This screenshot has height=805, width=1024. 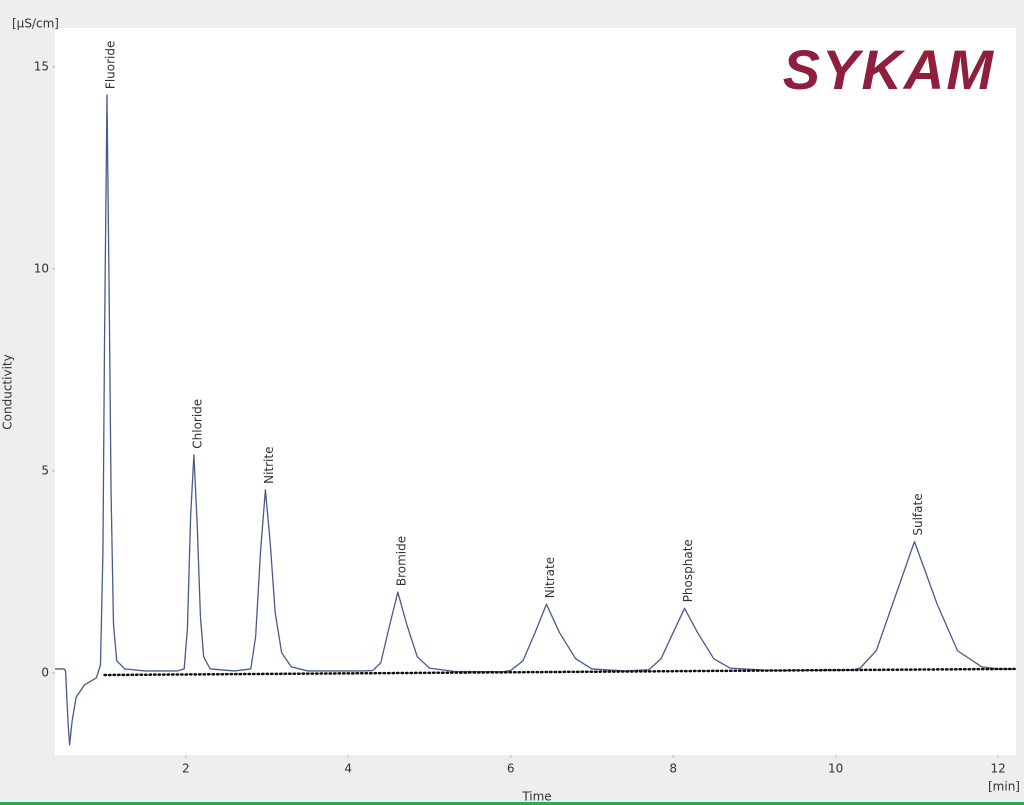 I want to click on y-tick-label: 15, so click(x=41, y=66).